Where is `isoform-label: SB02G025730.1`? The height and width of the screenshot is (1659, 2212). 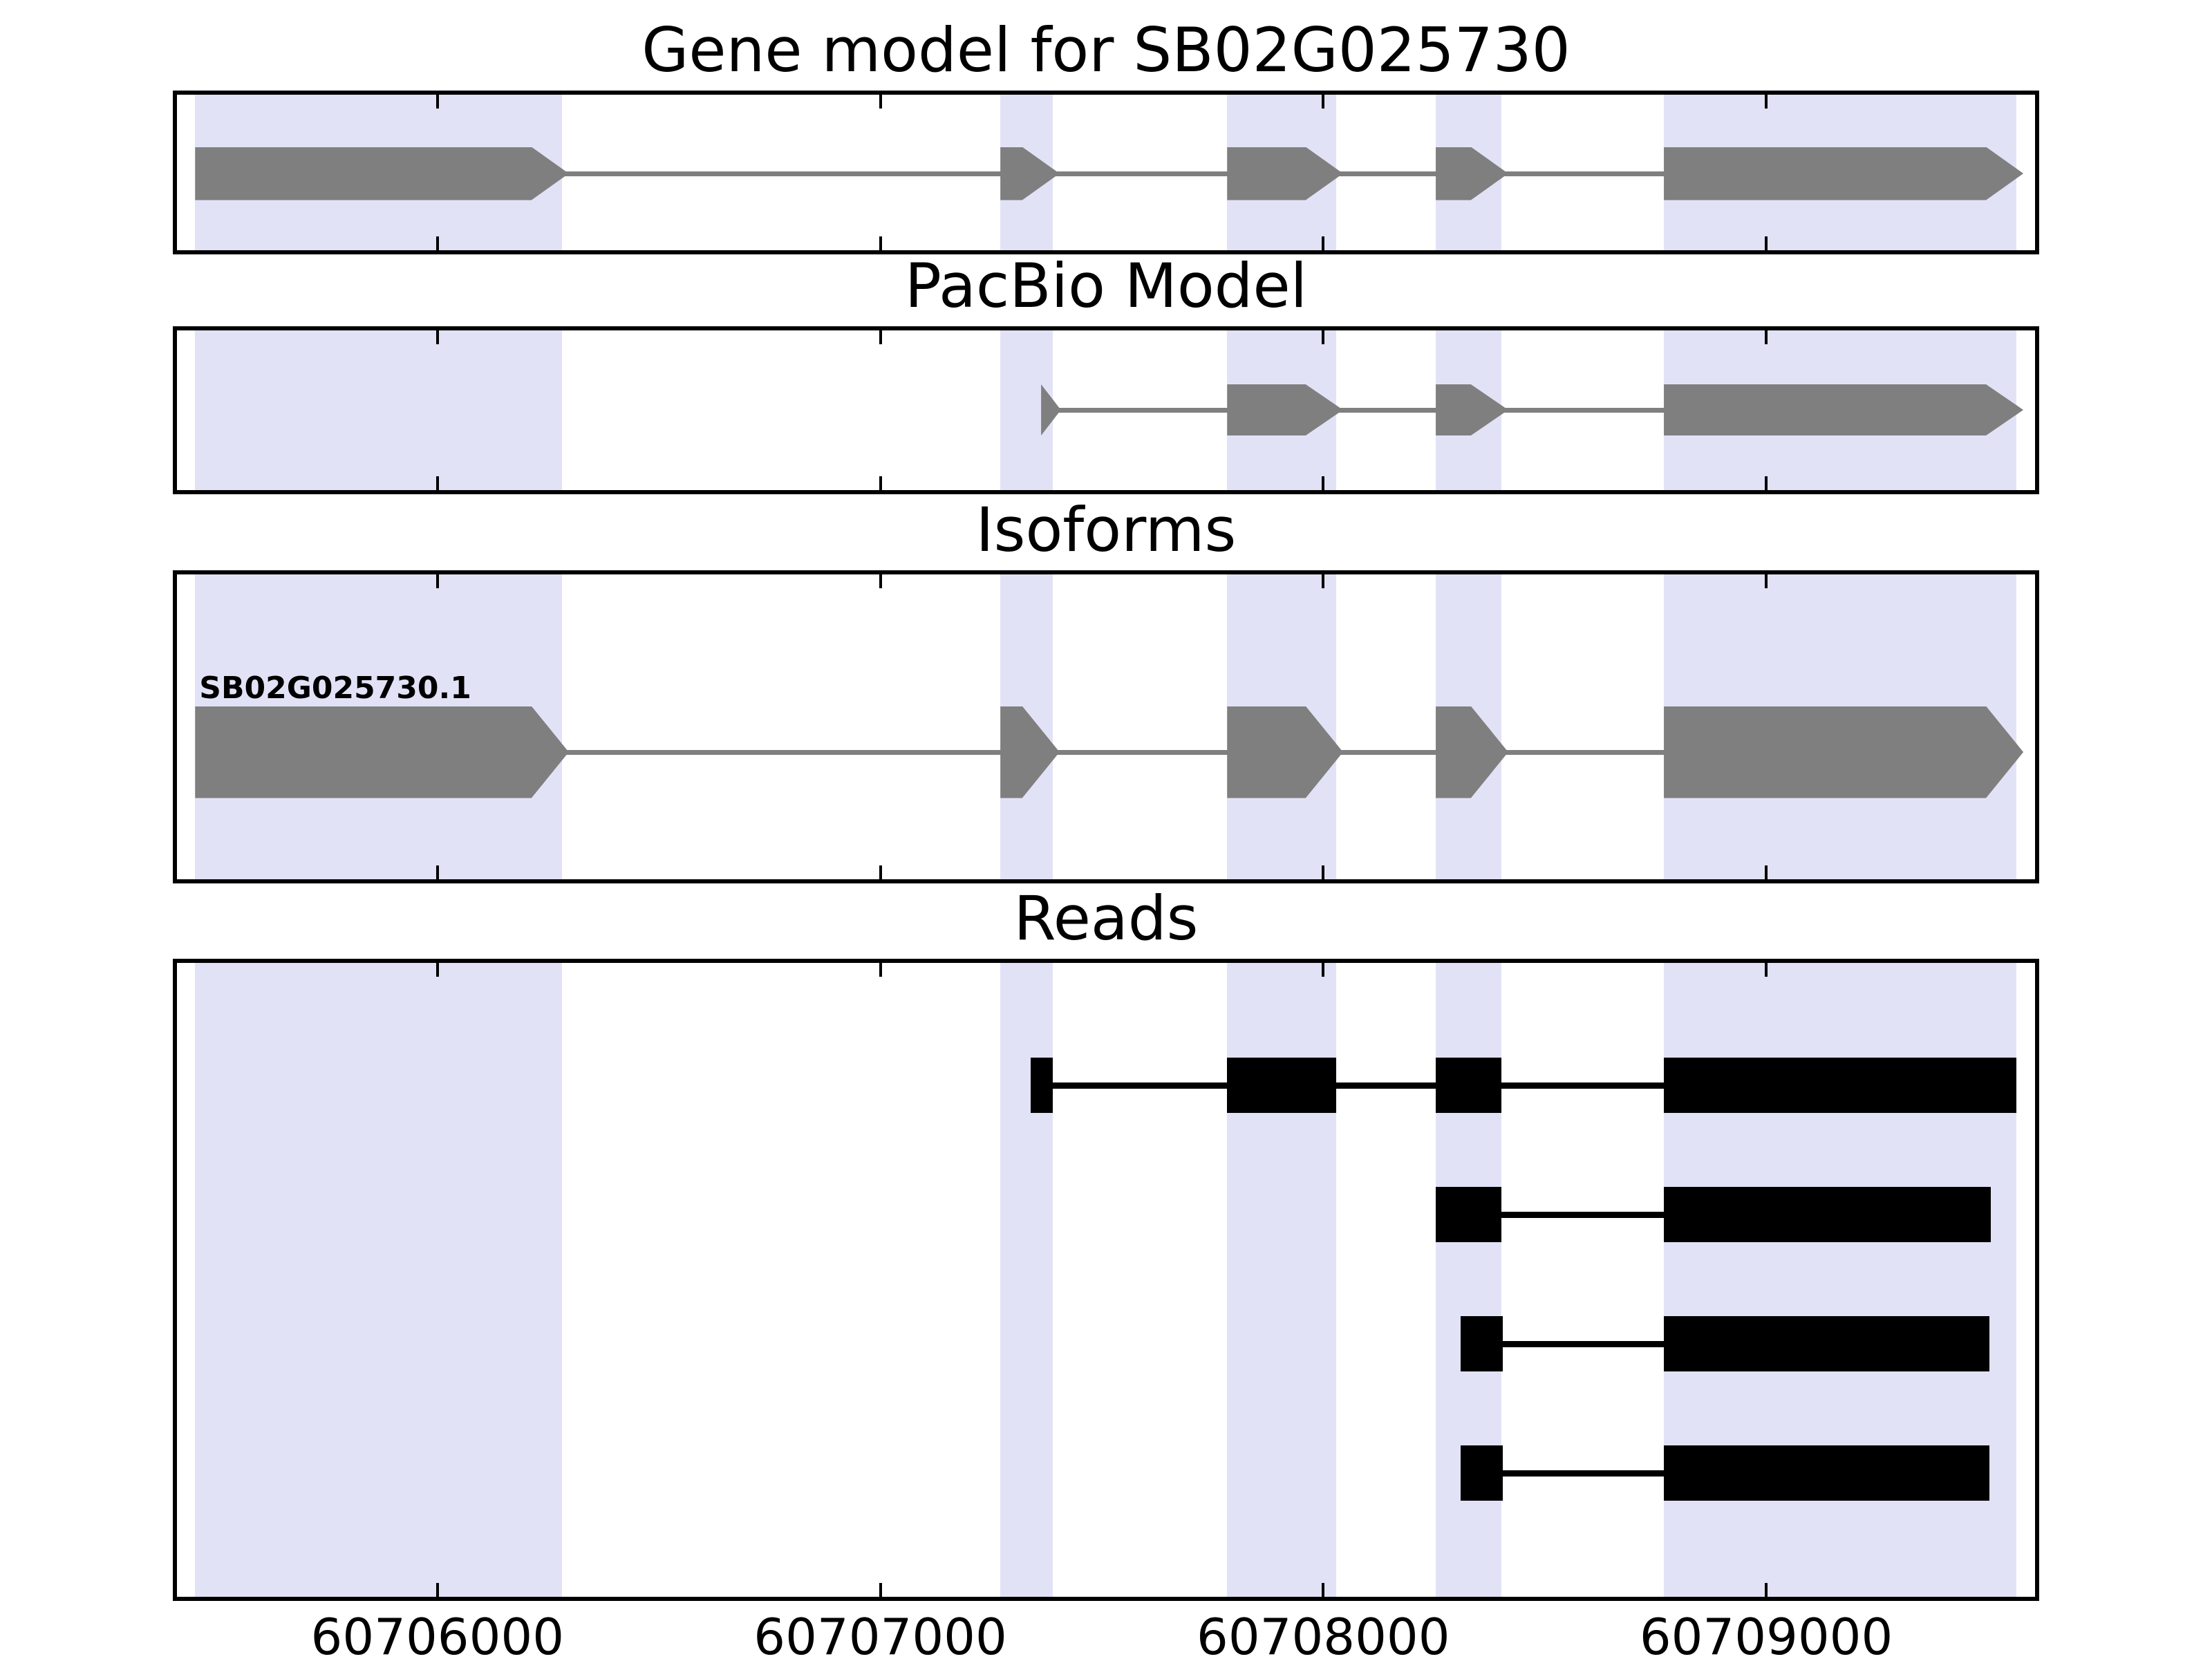 isoform-label: SB02G025730.1 is located at coordinates (335, 688).